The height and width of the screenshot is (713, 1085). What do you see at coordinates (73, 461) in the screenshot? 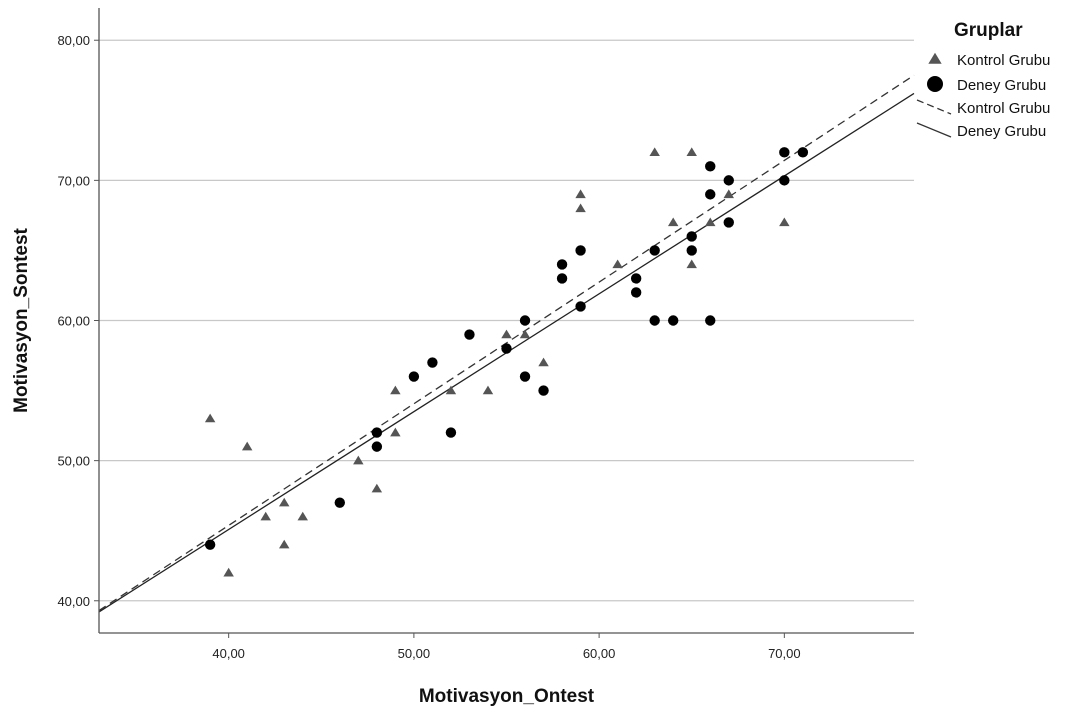
I see `y-tick-label: 50,00` at bounding box center [73, 461].